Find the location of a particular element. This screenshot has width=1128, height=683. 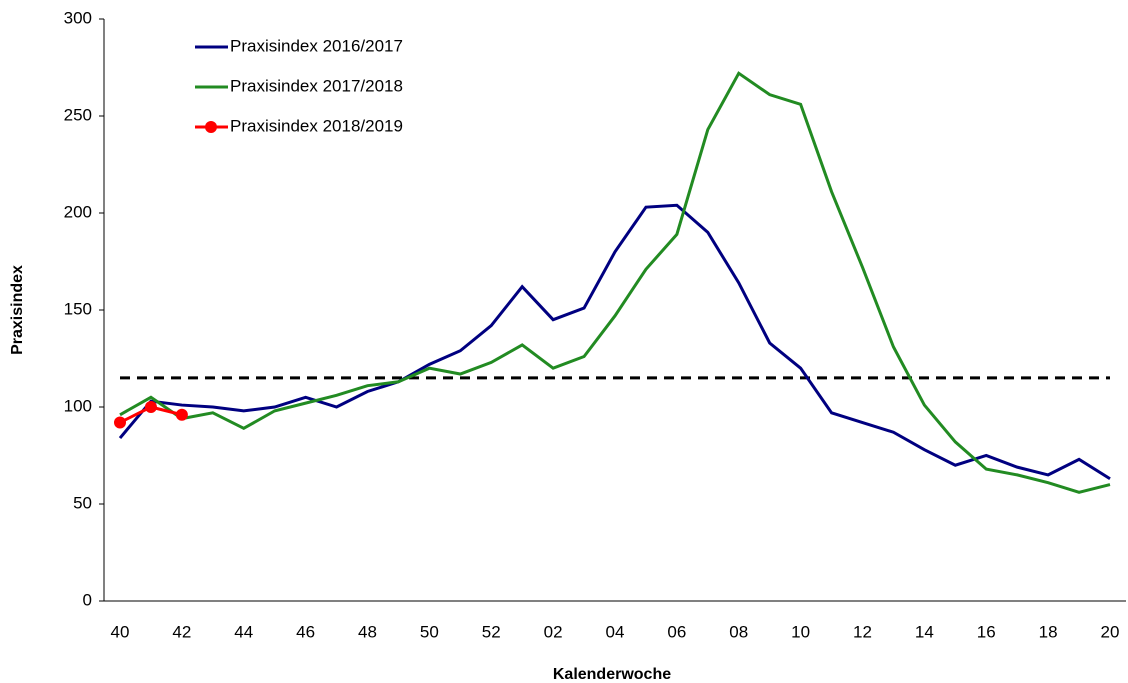

y-axis-label: Praxisindex is located at coordinates (17, 310).